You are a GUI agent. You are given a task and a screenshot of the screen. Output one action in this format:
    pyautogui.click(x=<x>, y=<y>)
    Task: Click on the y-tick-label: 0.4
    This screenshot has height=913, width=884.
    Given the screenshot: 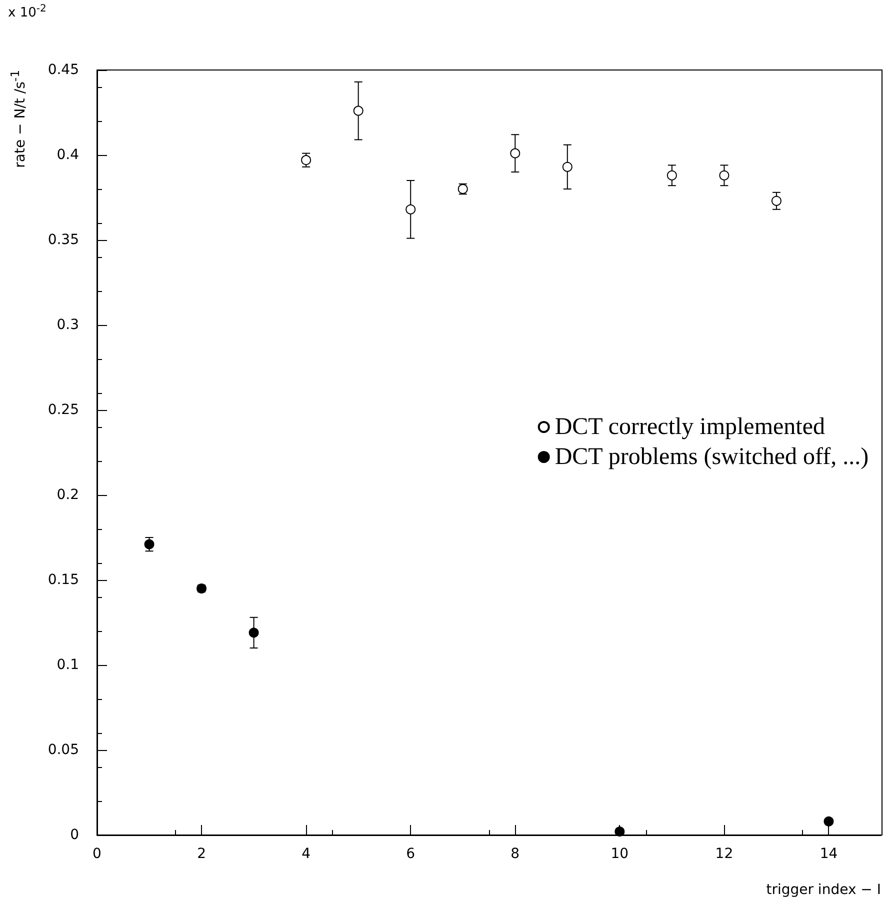 What is the action you would take?
    pyautogui.click(x=68, y=155)
    